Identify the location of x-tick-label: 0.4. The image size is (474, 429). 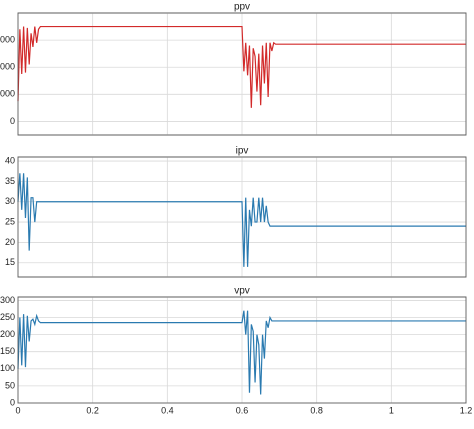
(167, 410).